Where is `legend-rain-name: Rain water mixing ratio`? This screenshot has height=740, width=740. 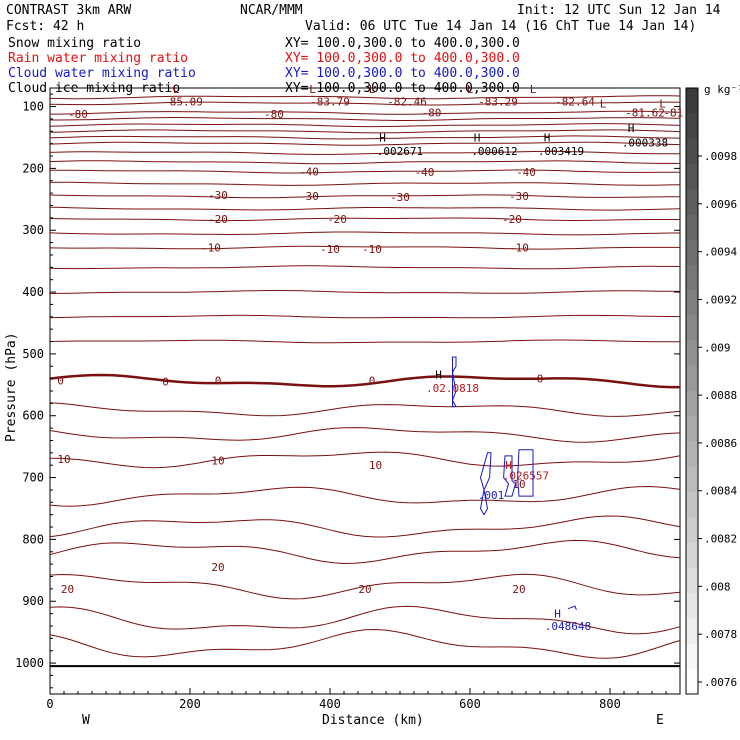
legend-rain-name: Rain water mixing ratio is located at coordinates (98, 58).